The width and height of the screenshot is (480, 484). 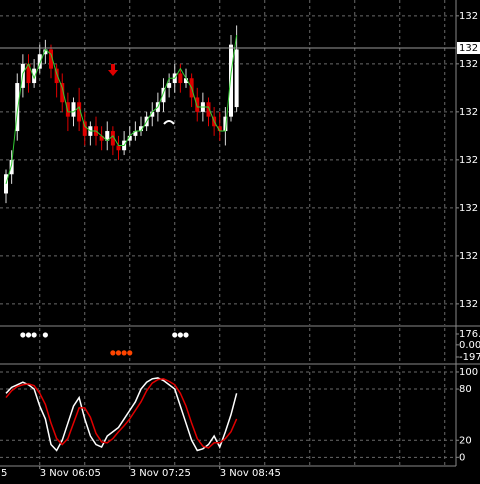 I want to click on last-price-label: 132, so click(x=468, y=48).